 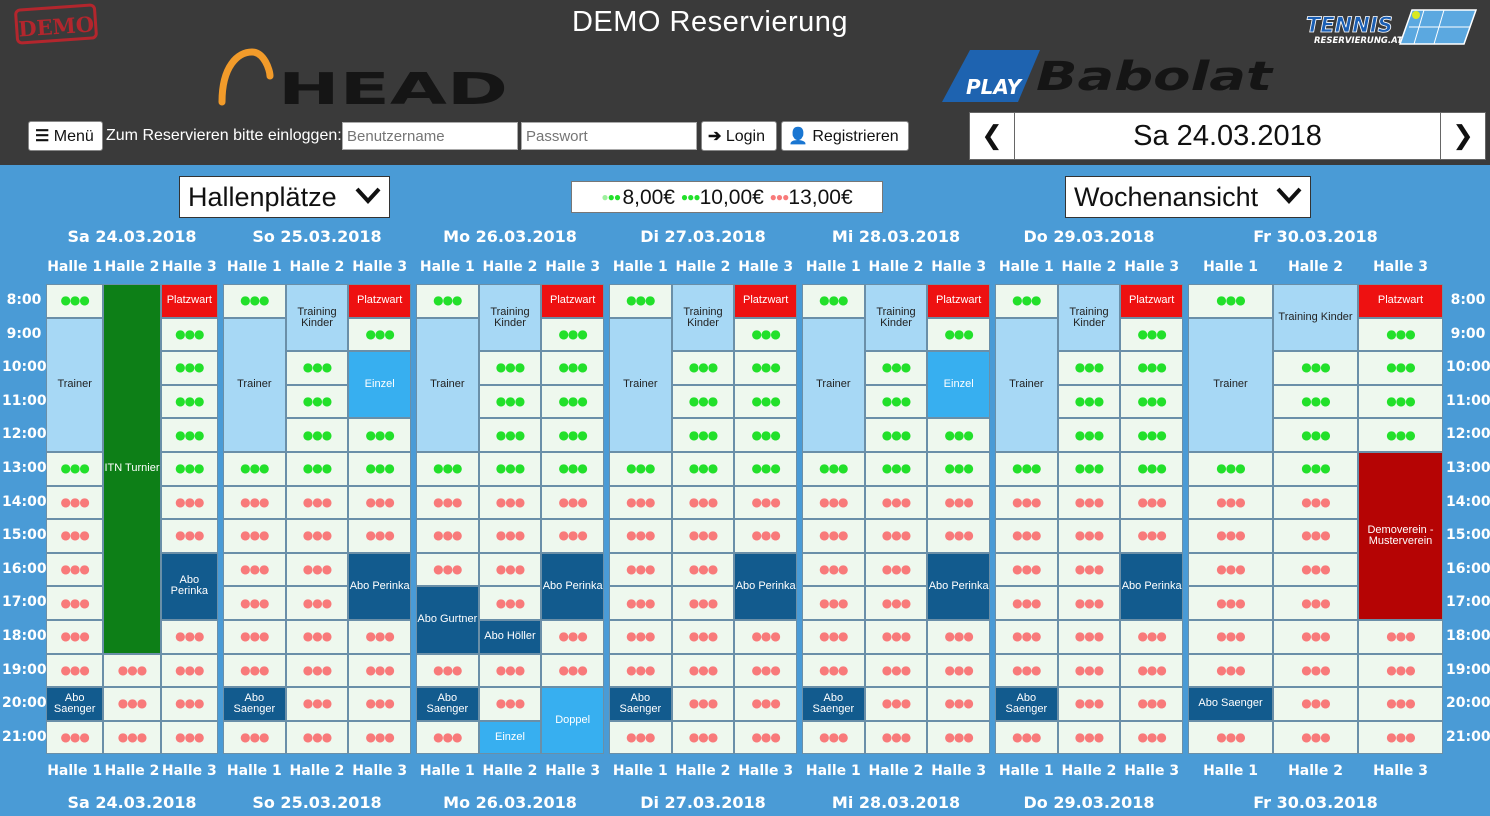 What do you see at coordinates (1462, 136) in the screenshot?
I see `next-day-button: ❯` at bounding box center [1462, 136].